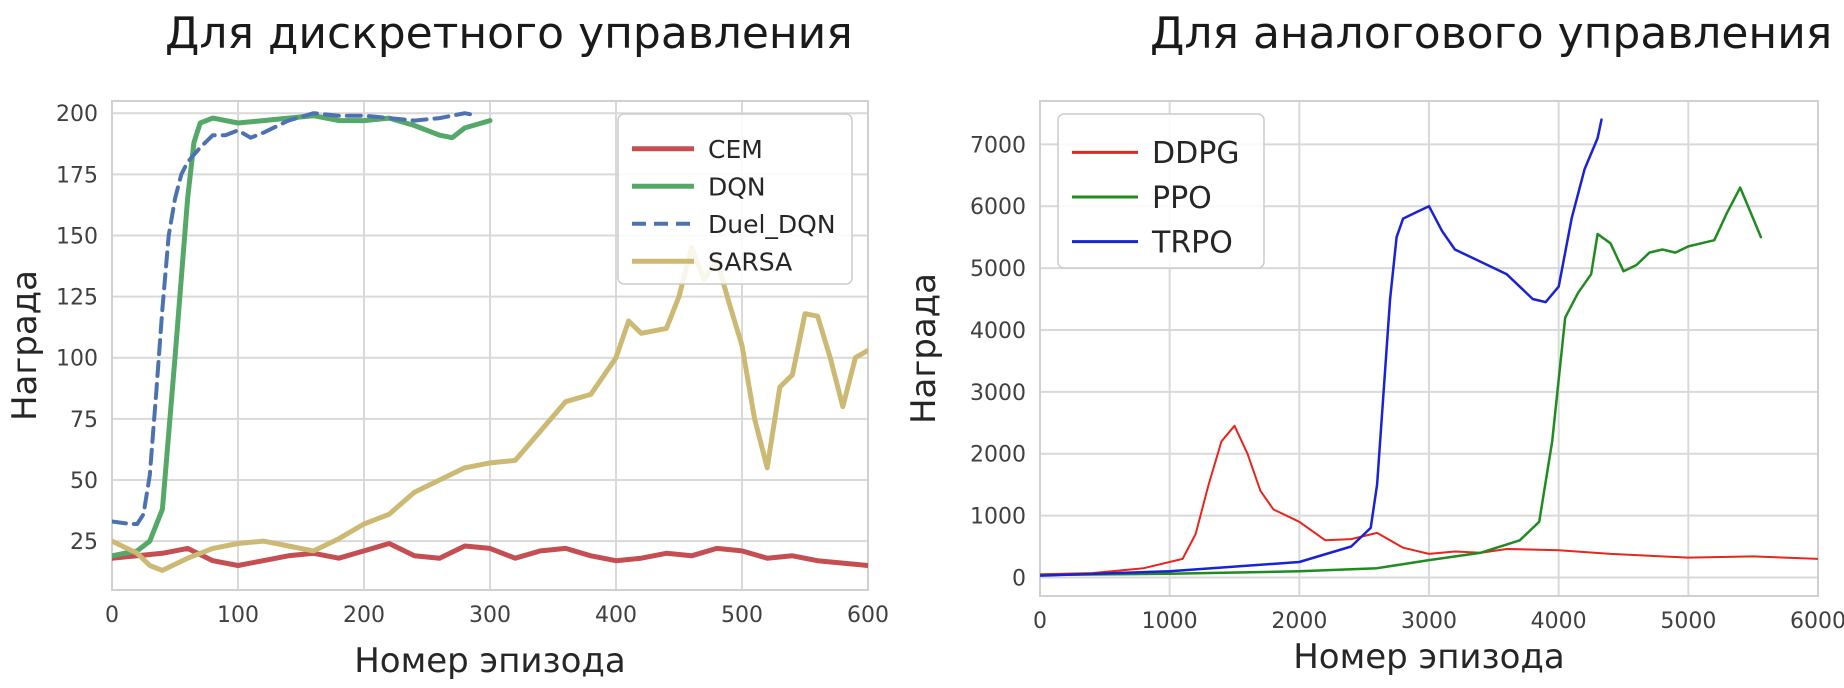 Image resolution: width=1844 pixels, height=688 pixels. Describe the element at coordinates (1817, 621) in the screenshot. I see `x-tick-label: 6000` at that location.